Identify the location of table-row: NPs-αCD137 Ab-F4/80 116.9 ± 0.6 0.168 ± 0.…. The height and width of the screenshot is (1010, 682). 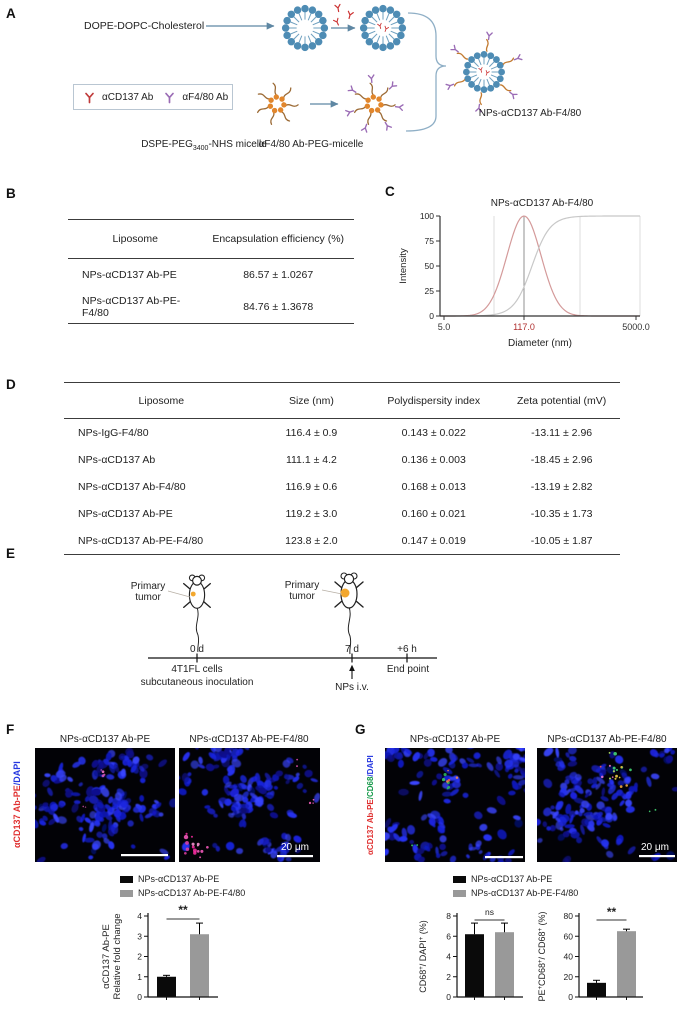
(342, 486).